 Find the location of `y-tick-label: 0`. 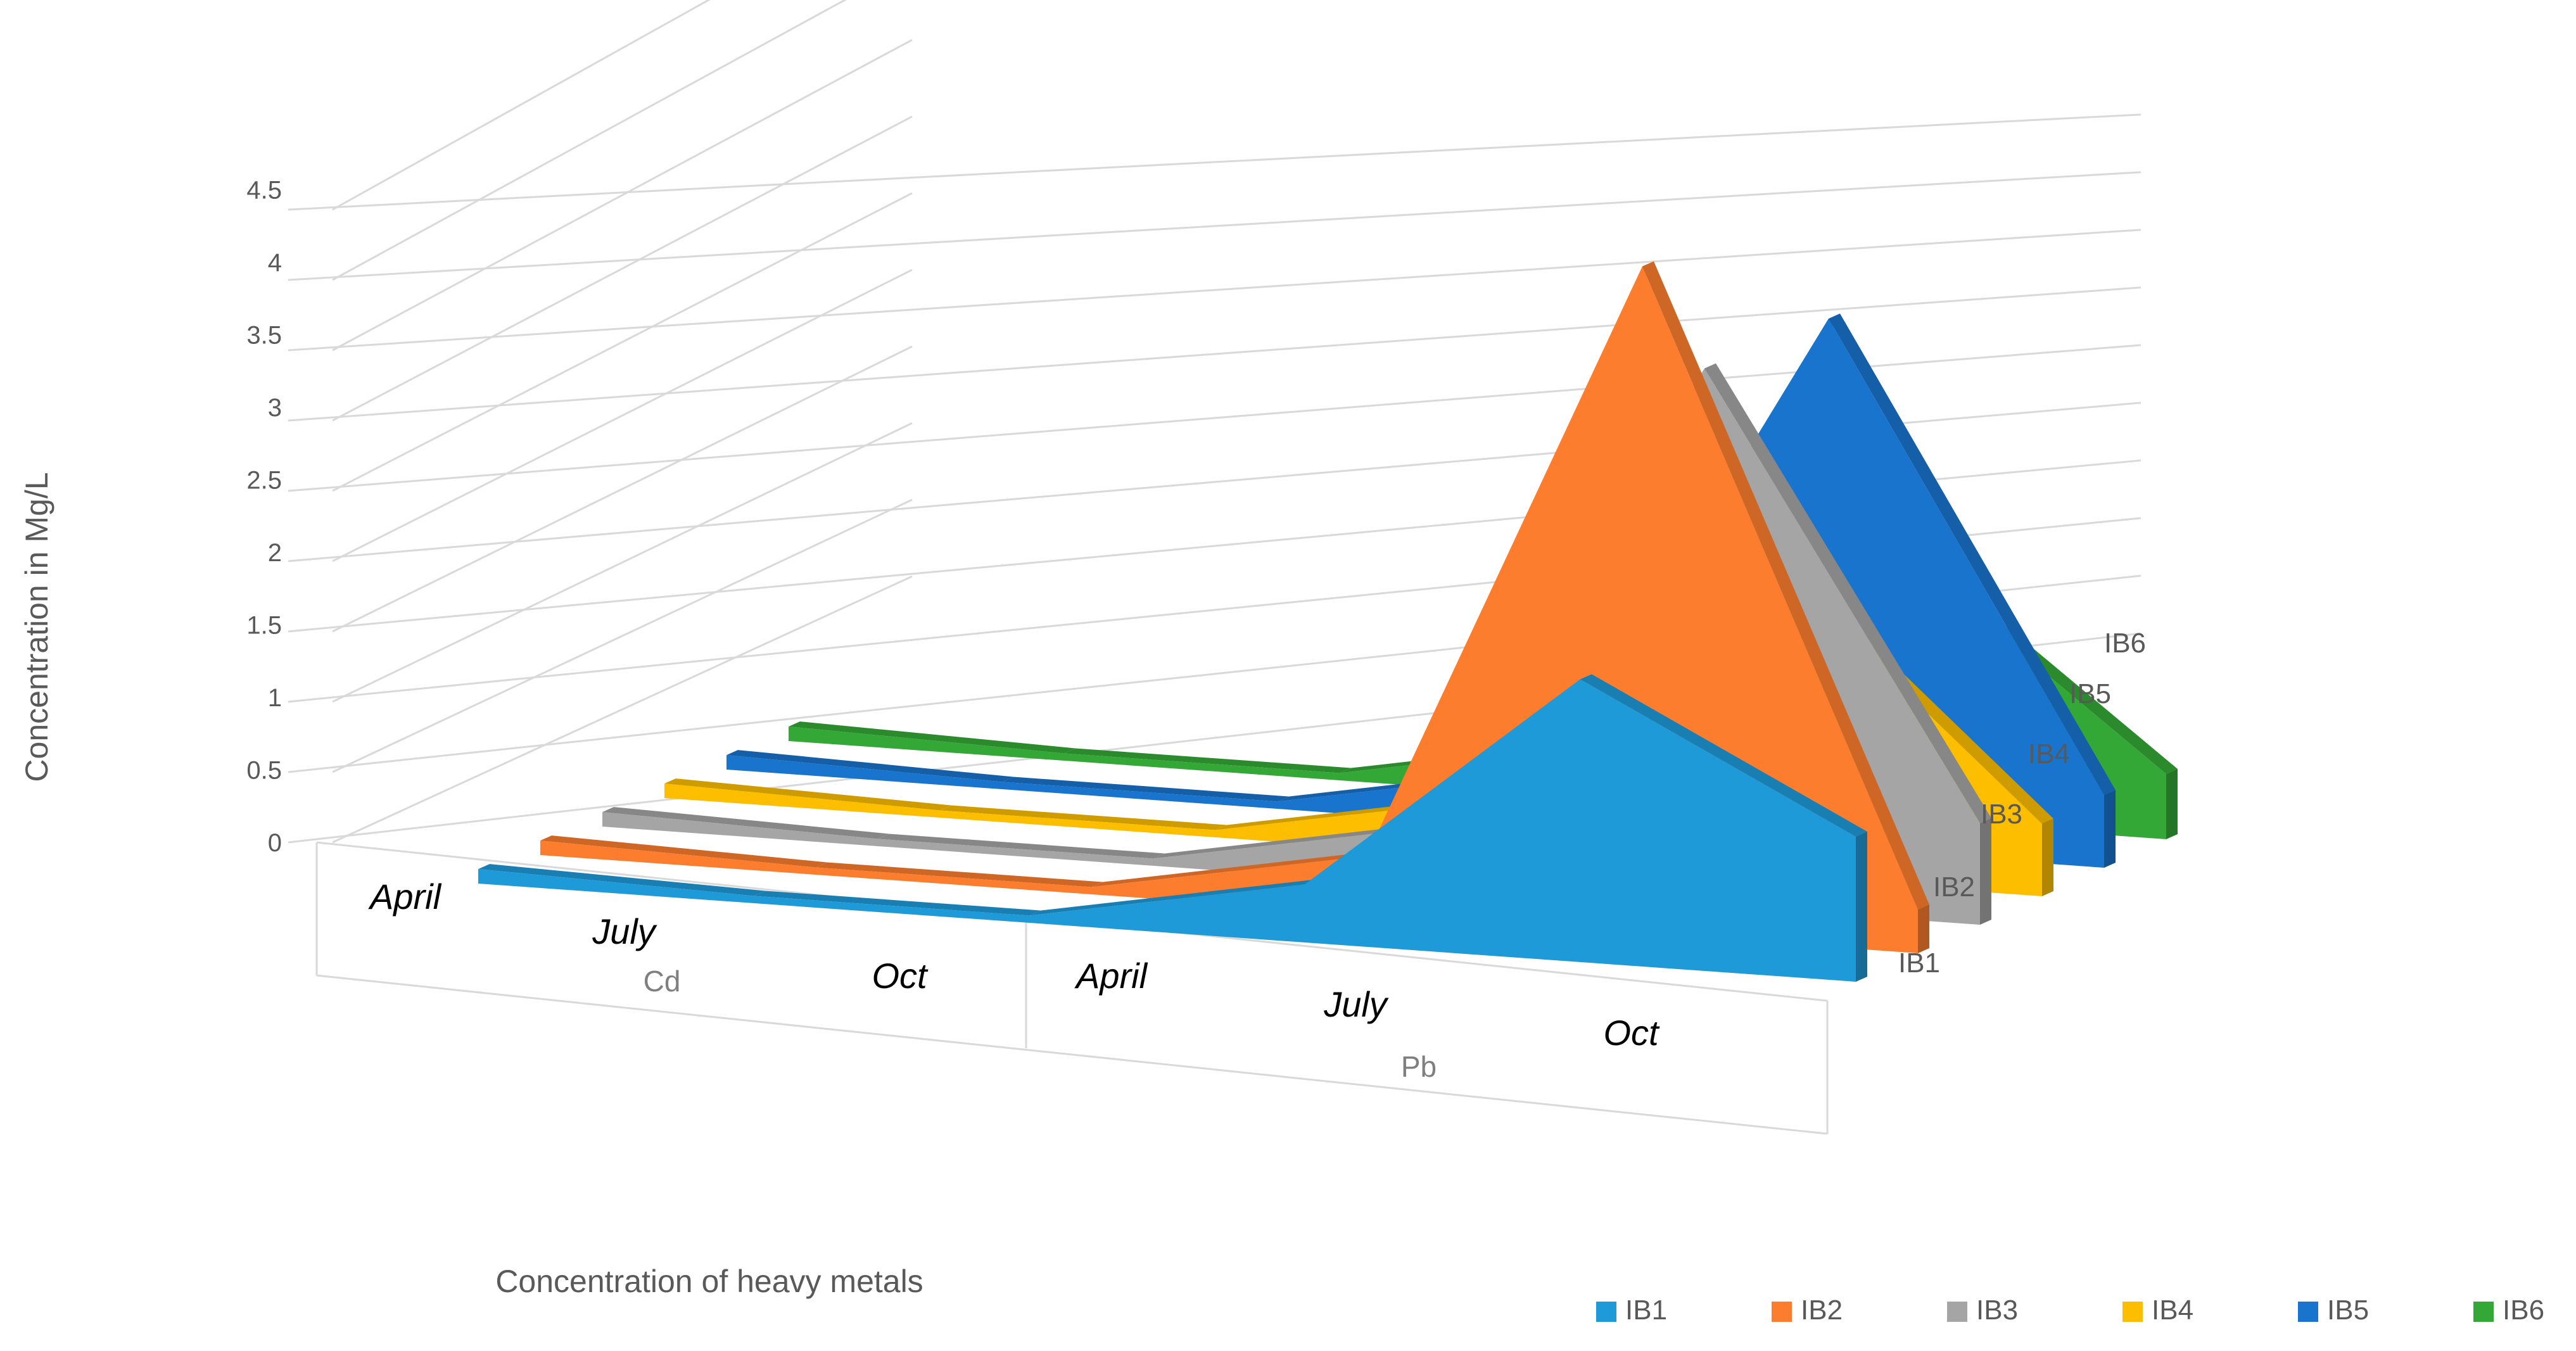

y-tick-label: 0 is located at coordinates (275, 843).